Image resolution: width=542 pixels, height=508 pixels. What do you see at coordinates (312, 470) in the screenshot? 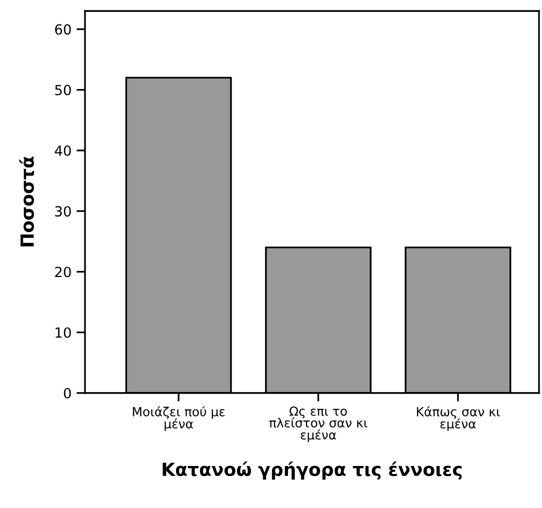
I see `x-axis-title: Κατανοώ γρήγορα τις έννοιες` at bounding box center [312, 470].